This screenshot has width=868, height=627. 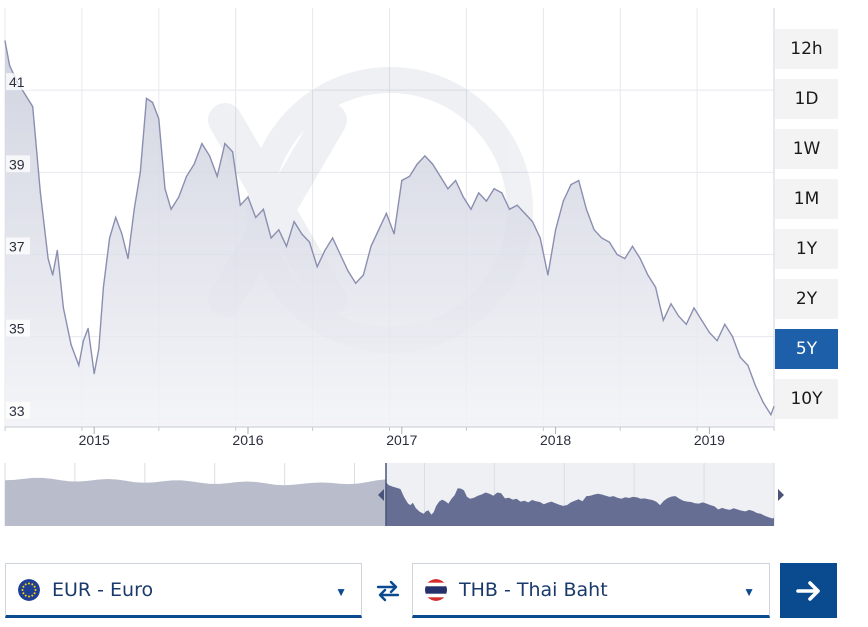 I want to click on y-tick-label: 37, so click(x=17, y=246).